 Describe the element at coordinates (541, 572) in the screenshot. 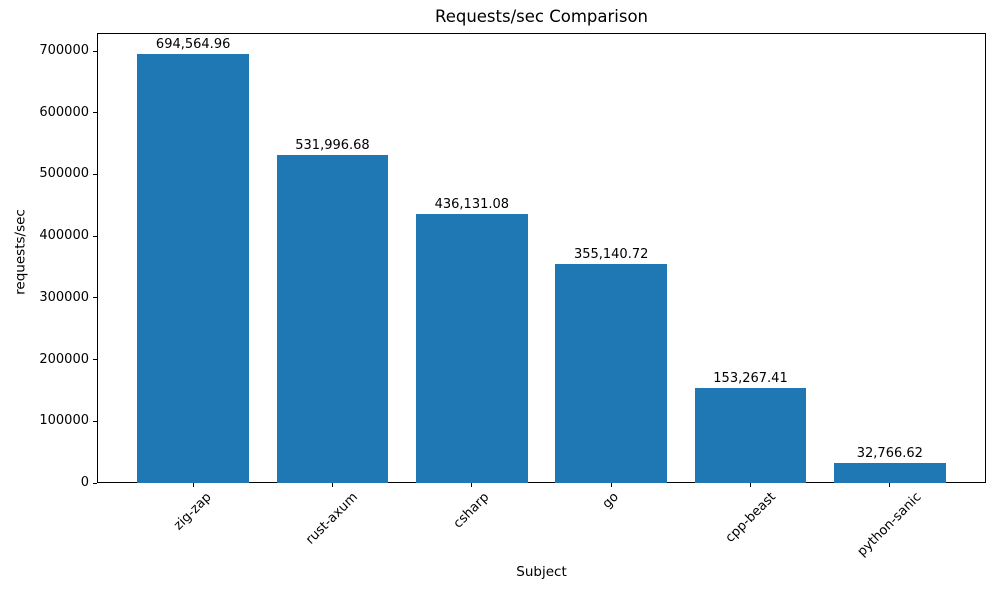

I see `x-axis-label: Subject` at that location.